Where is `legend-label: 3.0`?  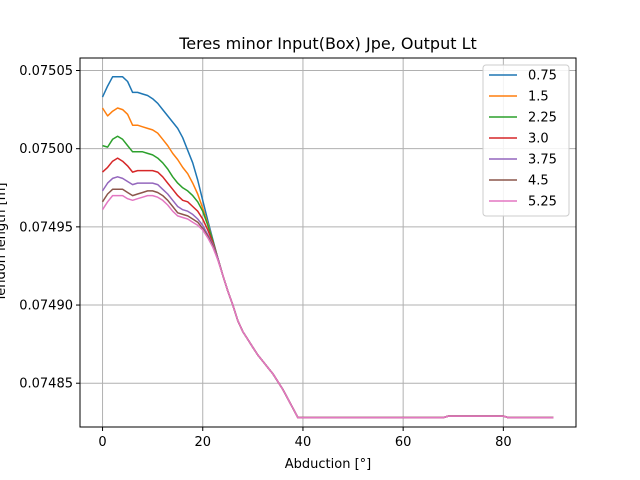
legend-label: 3.0 is located at coordinates (538, 139).